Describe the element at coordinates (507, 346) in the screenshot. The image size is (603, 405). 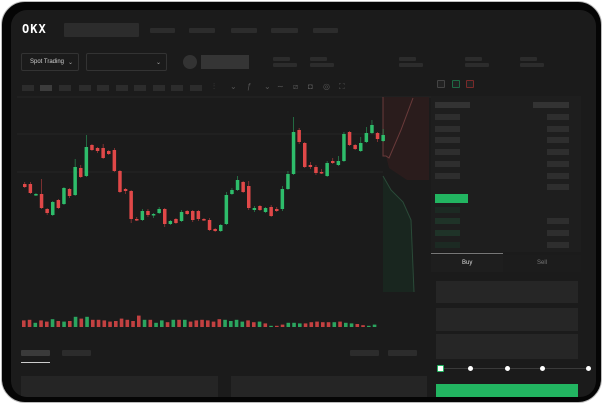
I see `total-input` at that location.